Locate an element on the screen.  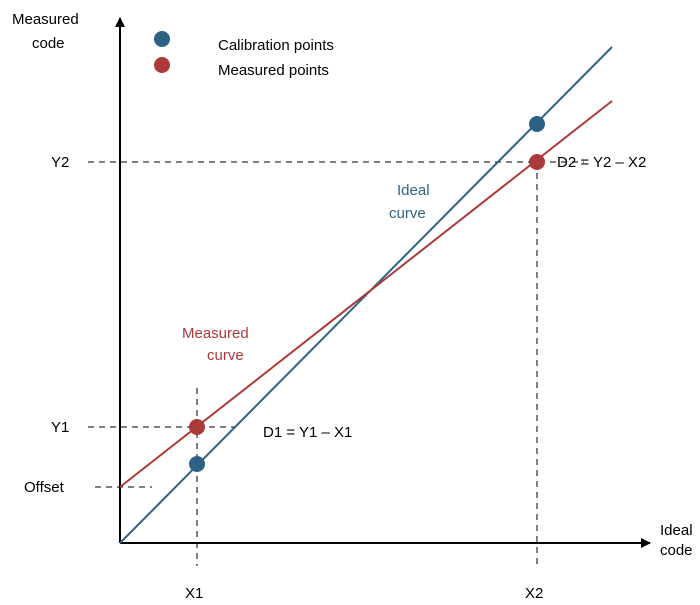
y-axis-title-line1: Measured is located at coordinates (45, 19).